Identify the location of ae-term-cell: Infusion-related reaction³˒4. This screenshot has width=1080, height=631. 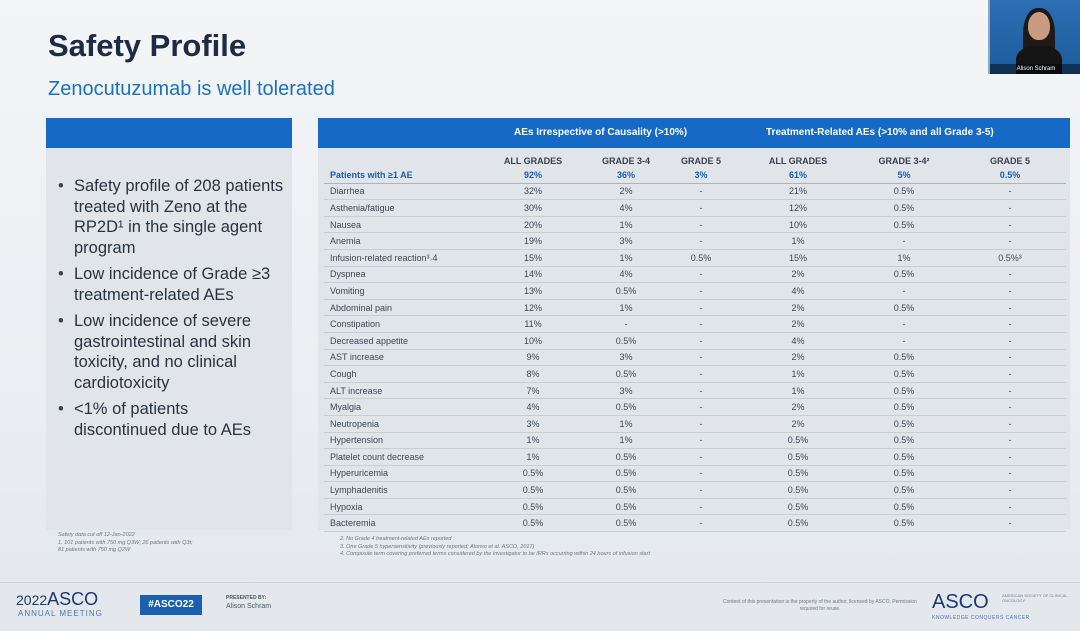
(399, 258).